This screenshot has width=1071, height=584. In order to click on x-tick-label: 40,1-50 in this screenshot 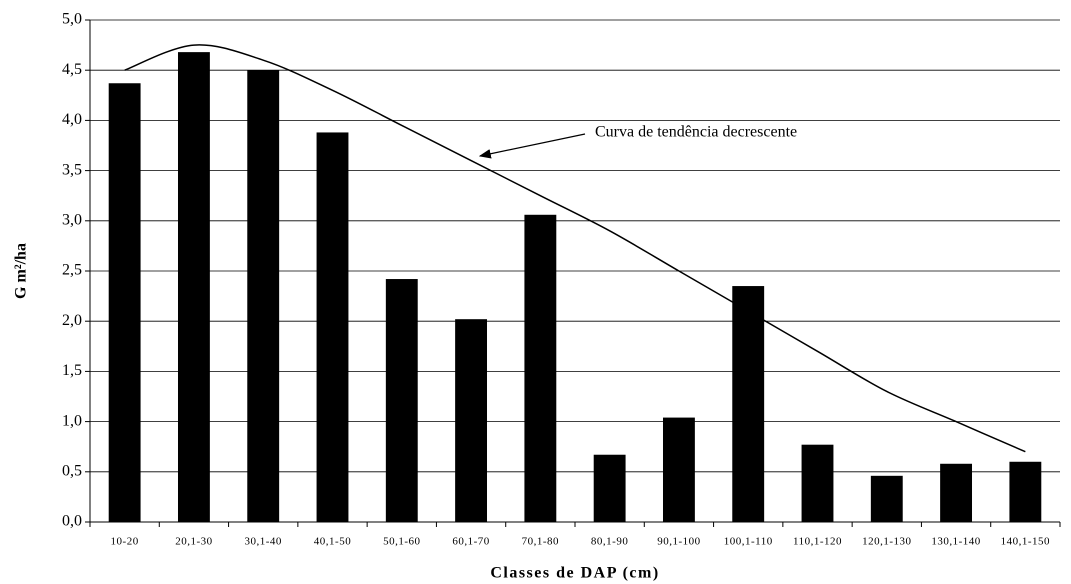, I will do `click(332, 542)`.